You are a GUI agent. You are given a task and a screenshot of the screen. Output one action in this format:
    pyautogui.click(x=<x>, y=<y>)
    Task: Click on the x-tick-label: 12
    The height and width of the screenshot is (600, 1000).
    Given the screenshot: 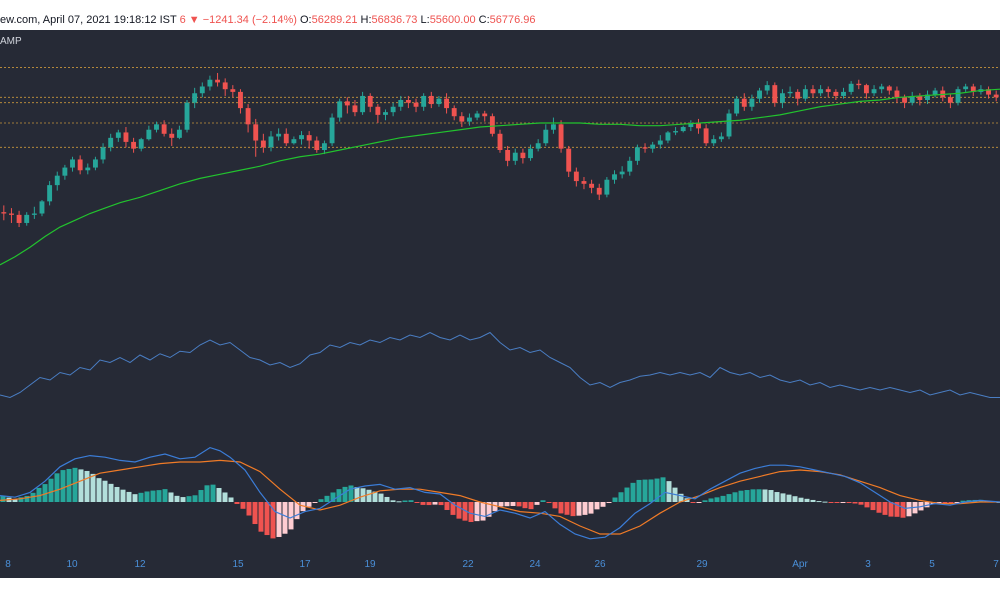 What is the action you would take?
    pyautogui.click(x=140, y=564)
    